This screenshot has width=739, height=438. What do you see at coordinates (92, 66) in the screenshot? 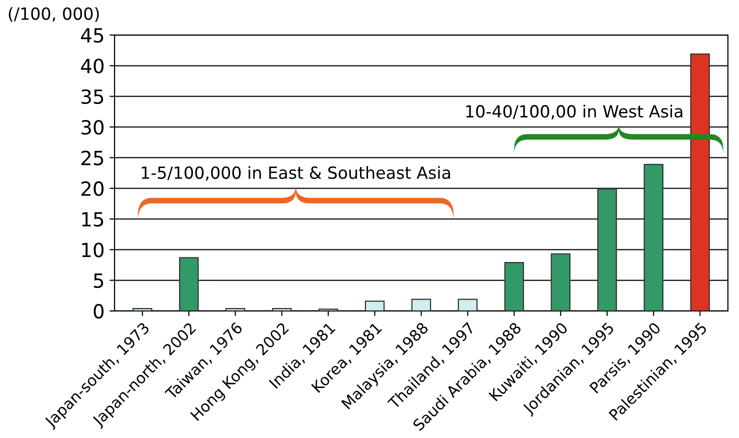
I see `y-tick-label: 40` at bounding box center [92, 66].